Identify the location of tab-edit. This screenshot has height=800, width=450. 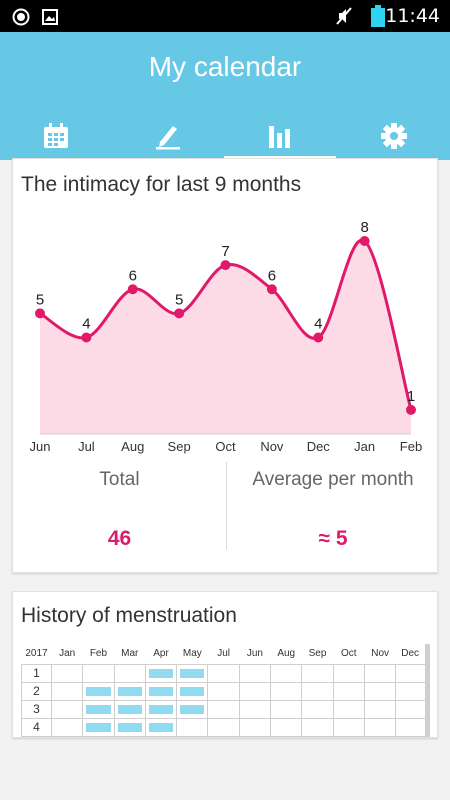
(168, 136).